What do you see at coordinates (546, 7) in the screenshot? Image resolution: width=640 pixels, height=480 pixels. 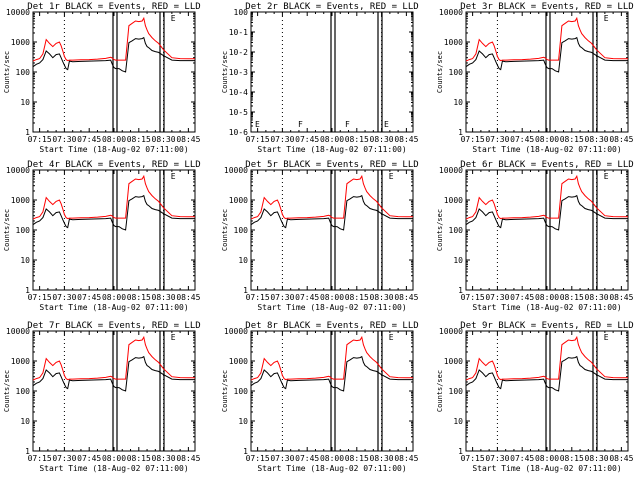 I see `panel-title: Det 3r BLACK = Events, RED = LLD` at bounding box center [546, 7].